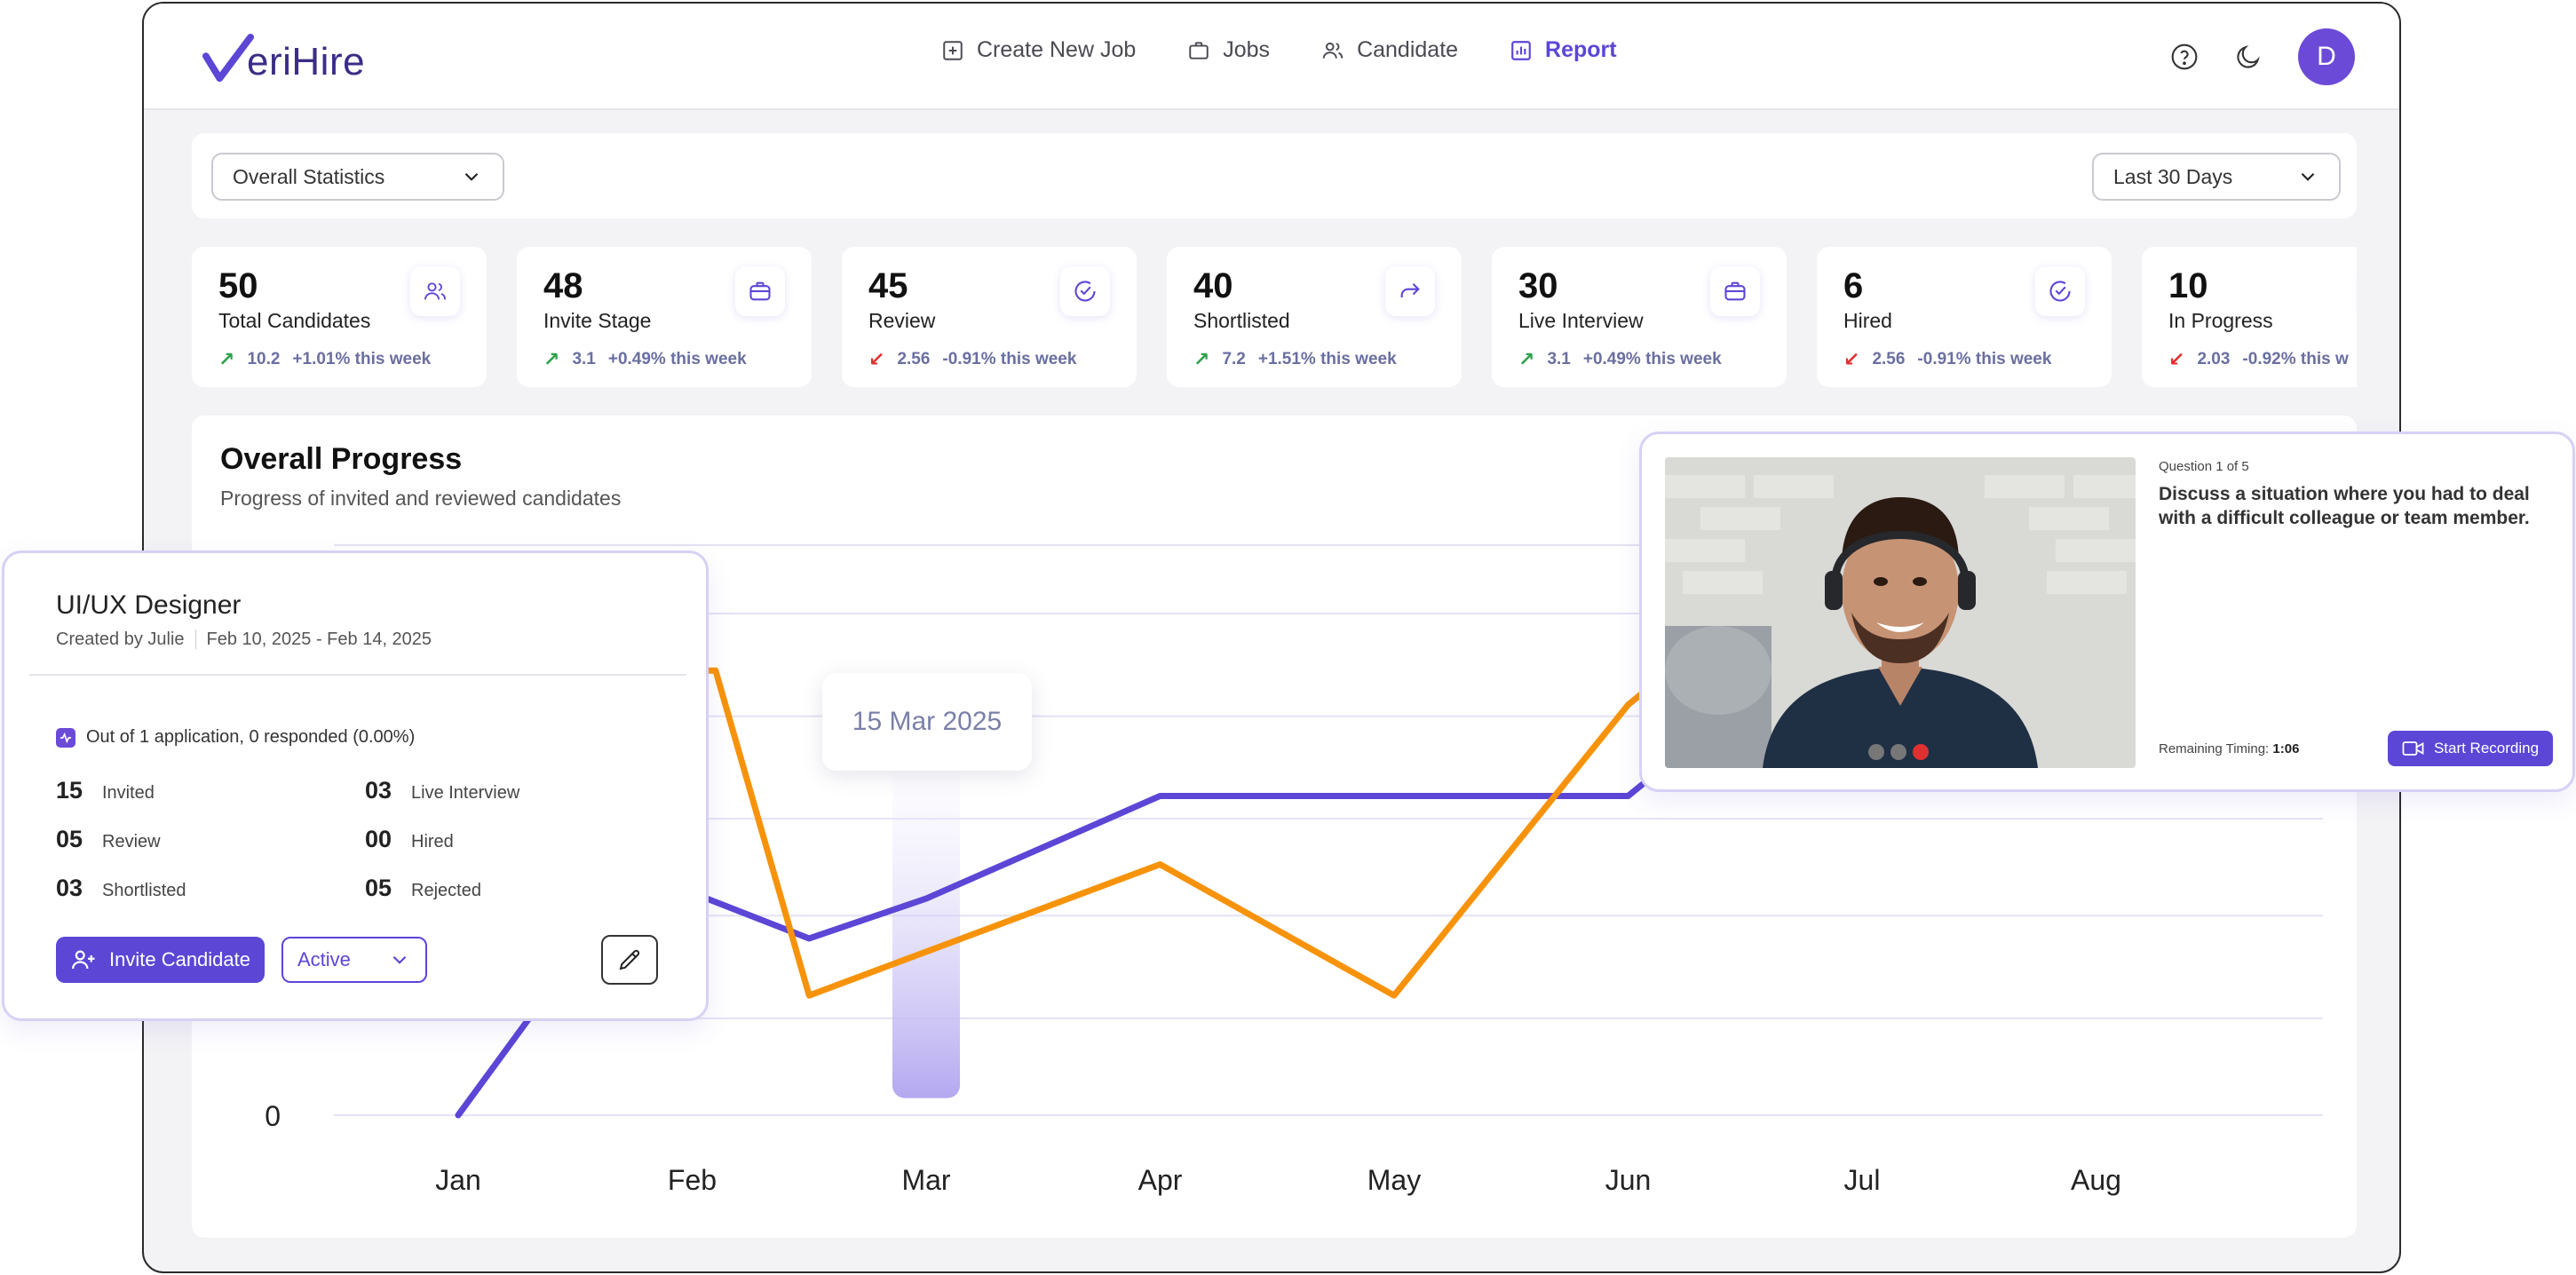 The height and width of the screenshot is (1275, 2576). I want to click on job-stat: 03 Shortlisted, so click(211, 888).